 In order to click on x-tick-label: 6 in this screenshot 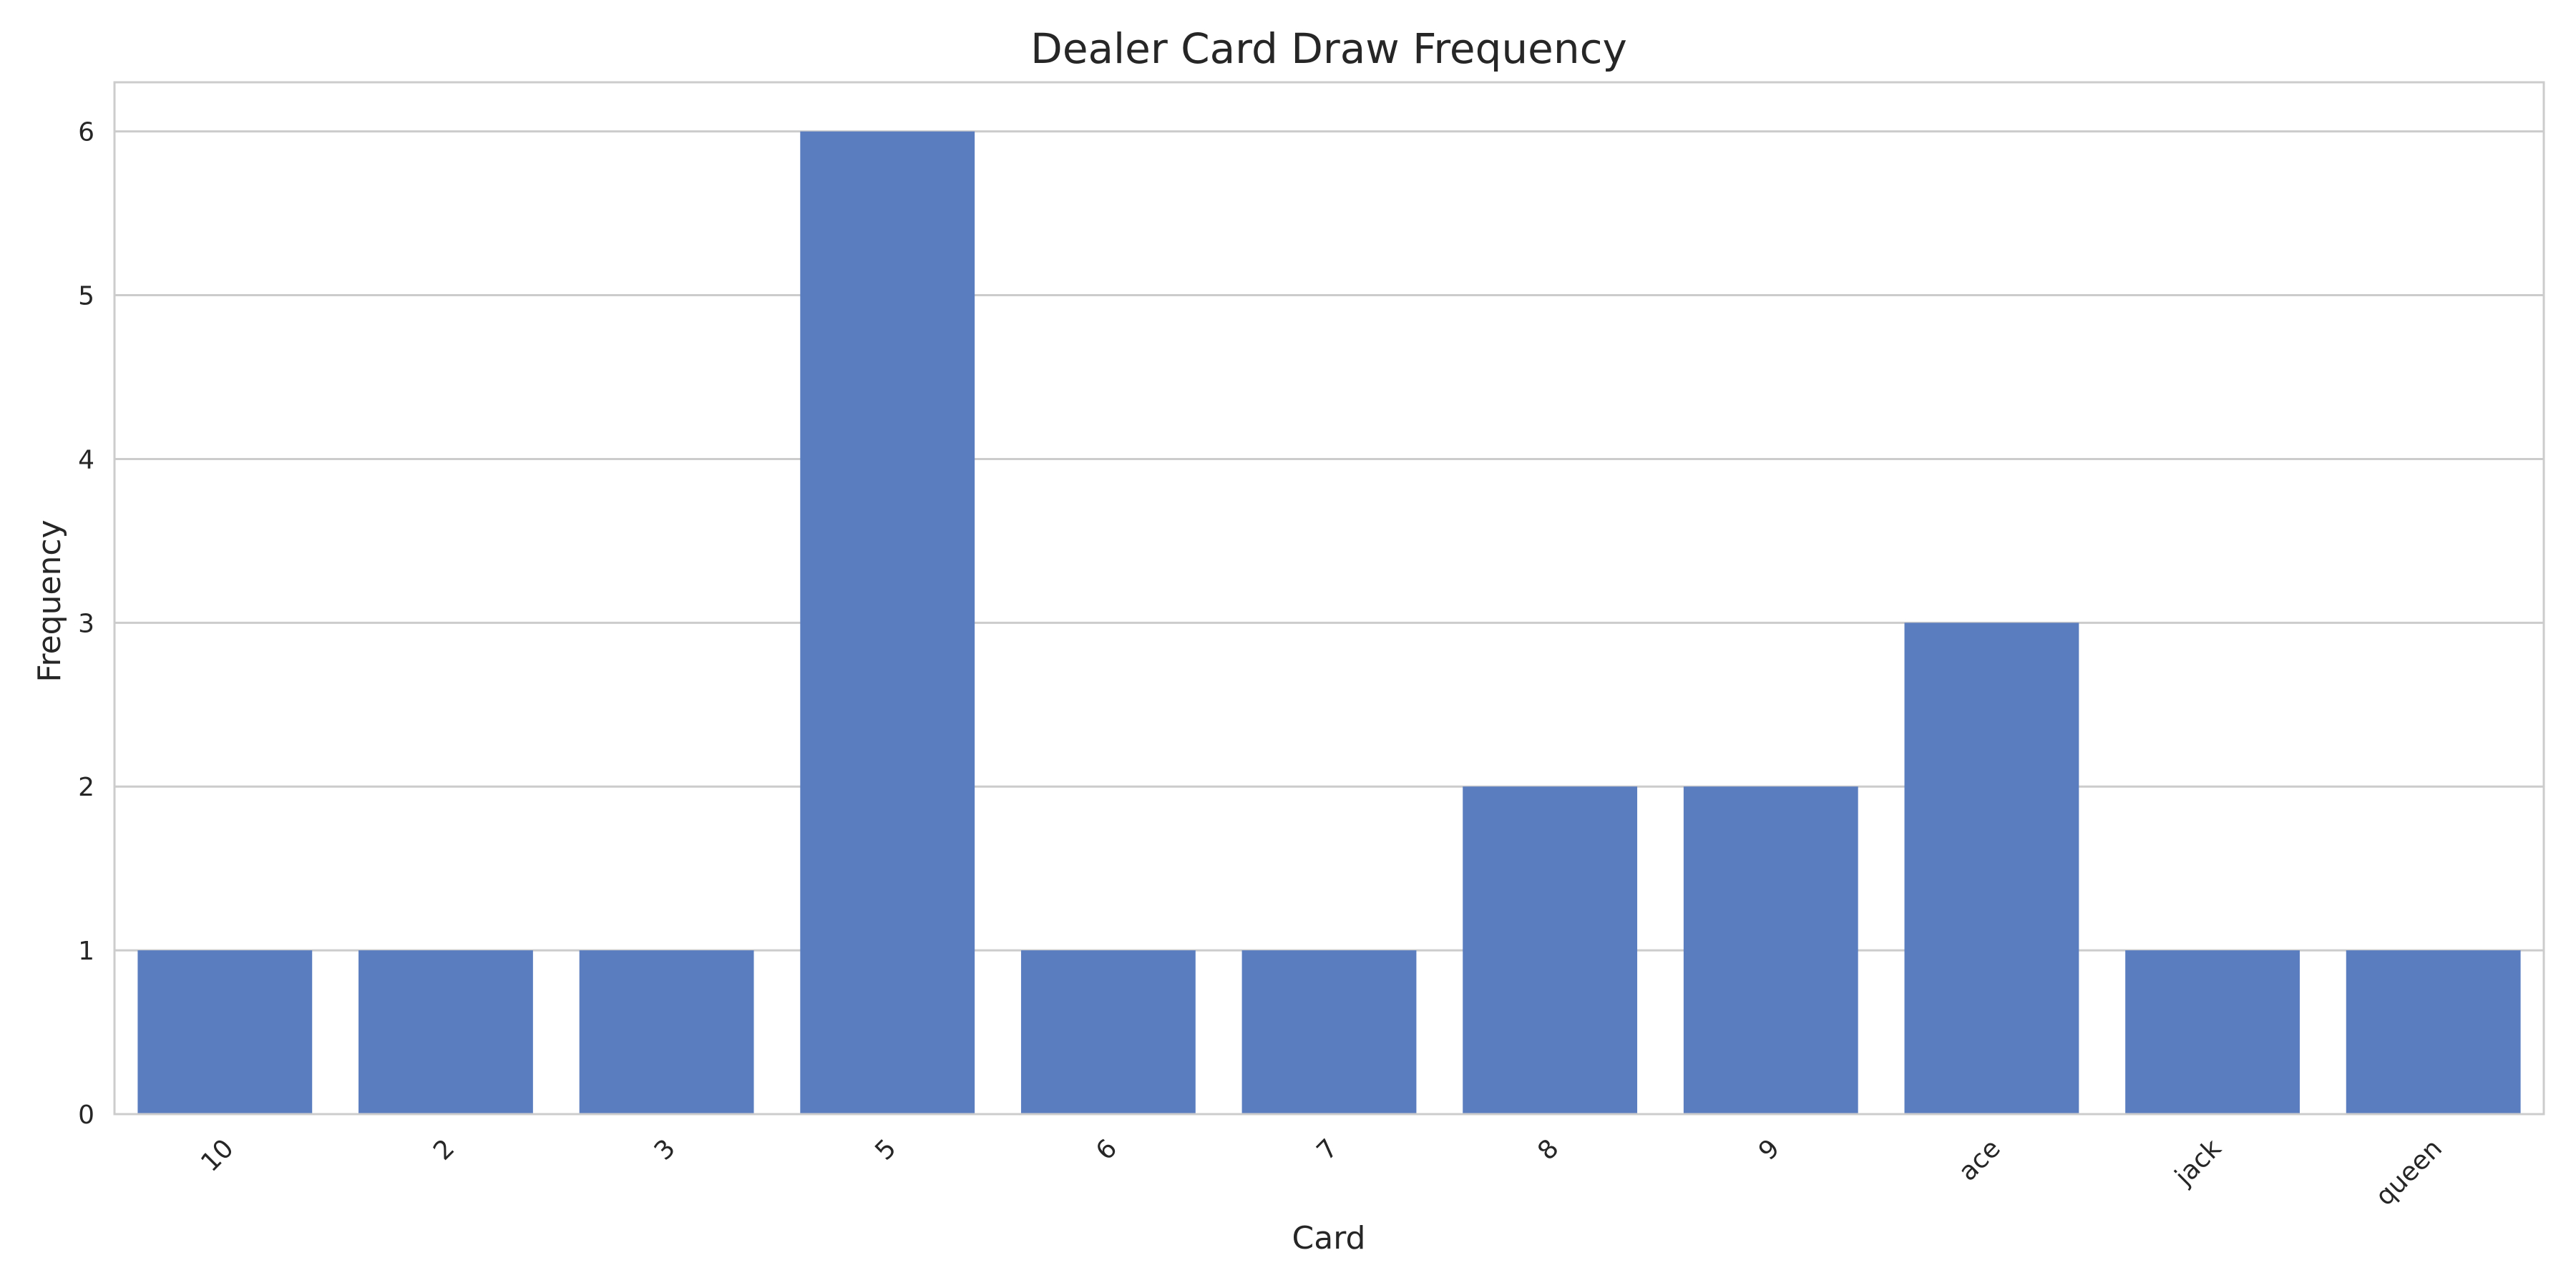, I will do `click(1107, 1149)`.